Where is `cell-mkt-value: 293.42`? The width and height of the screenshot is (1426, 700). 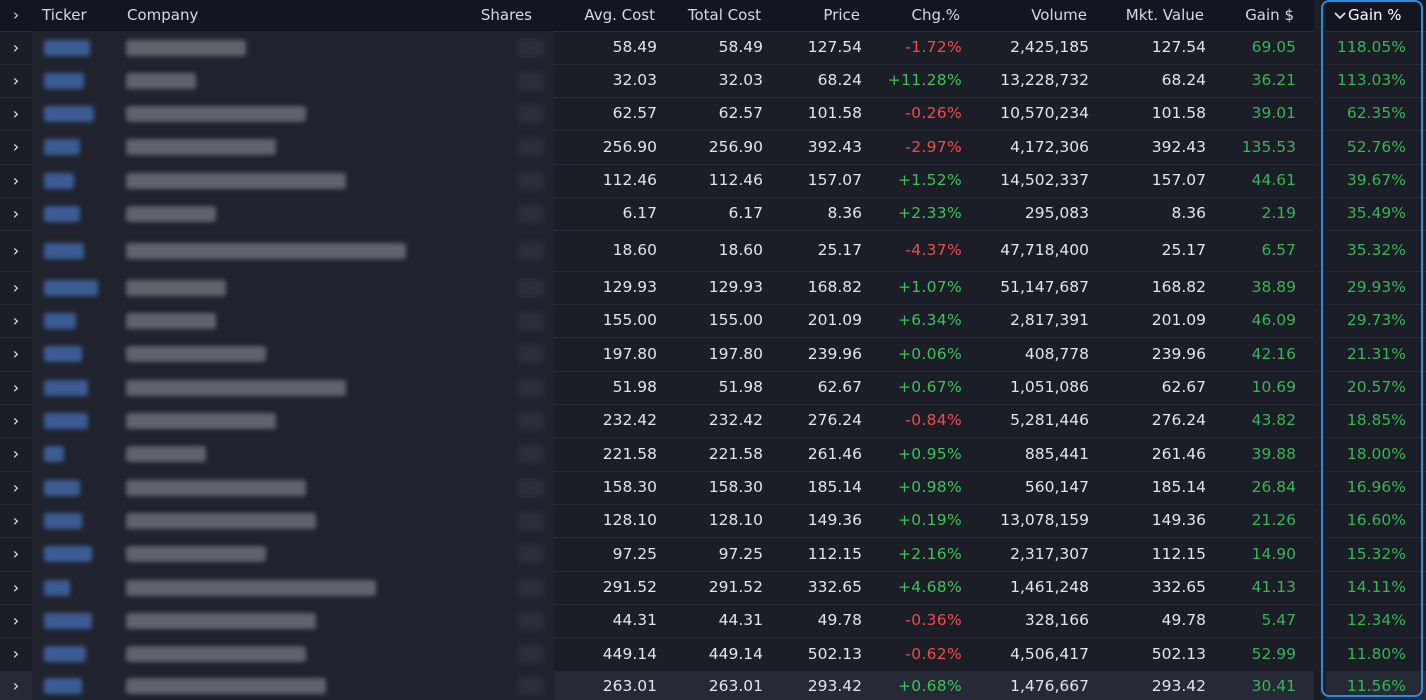
cell-mkt-value: 293.42 is located at coordinates (1178, 686).